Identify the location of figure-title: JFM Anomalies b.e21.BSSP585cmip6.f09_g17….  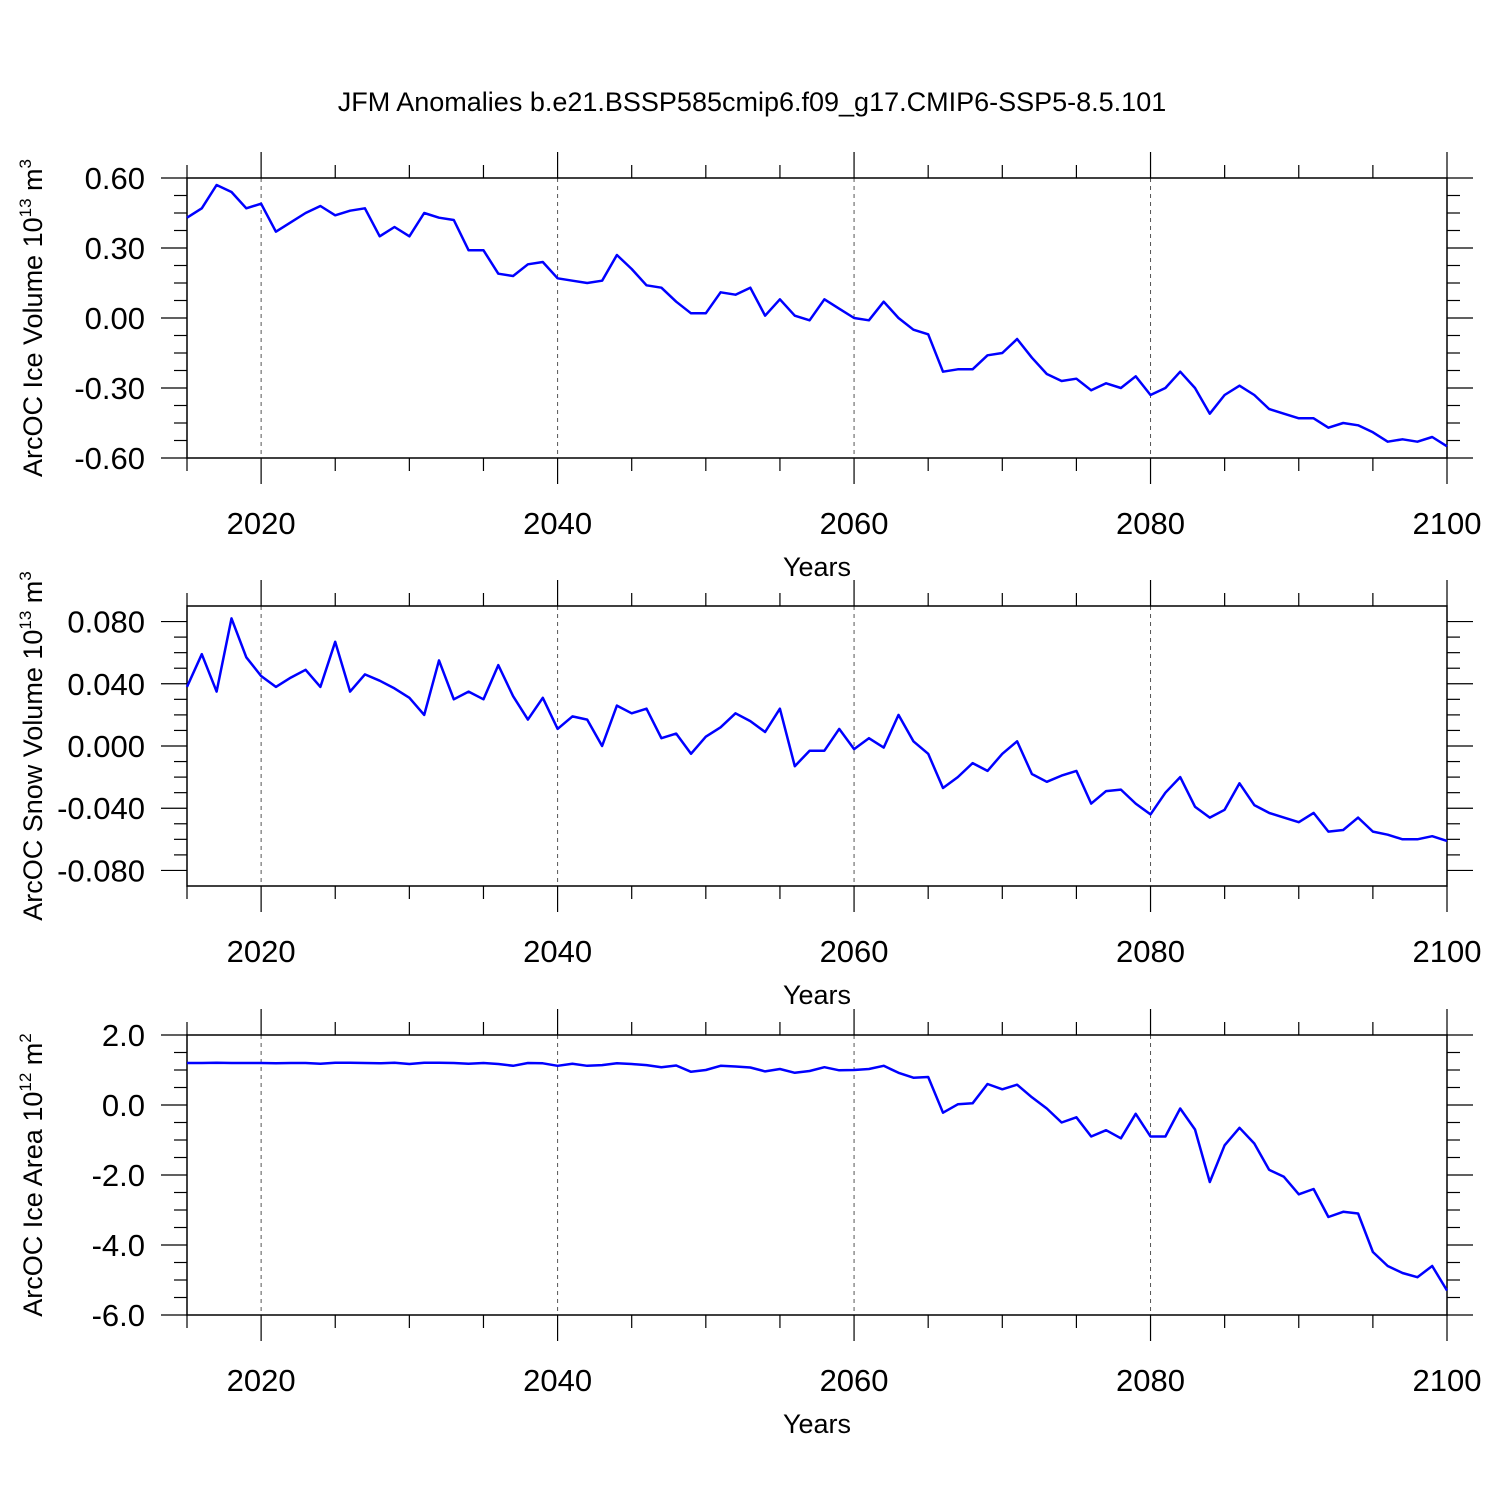
(752, 102).